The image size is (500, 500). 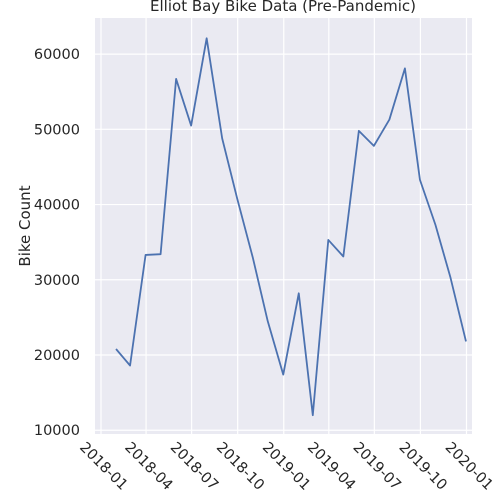 What do you see at coordinates (103, 467) in the screenshot?
I see `x-tick-label: 2018-01` at bounding box center [103, 467].